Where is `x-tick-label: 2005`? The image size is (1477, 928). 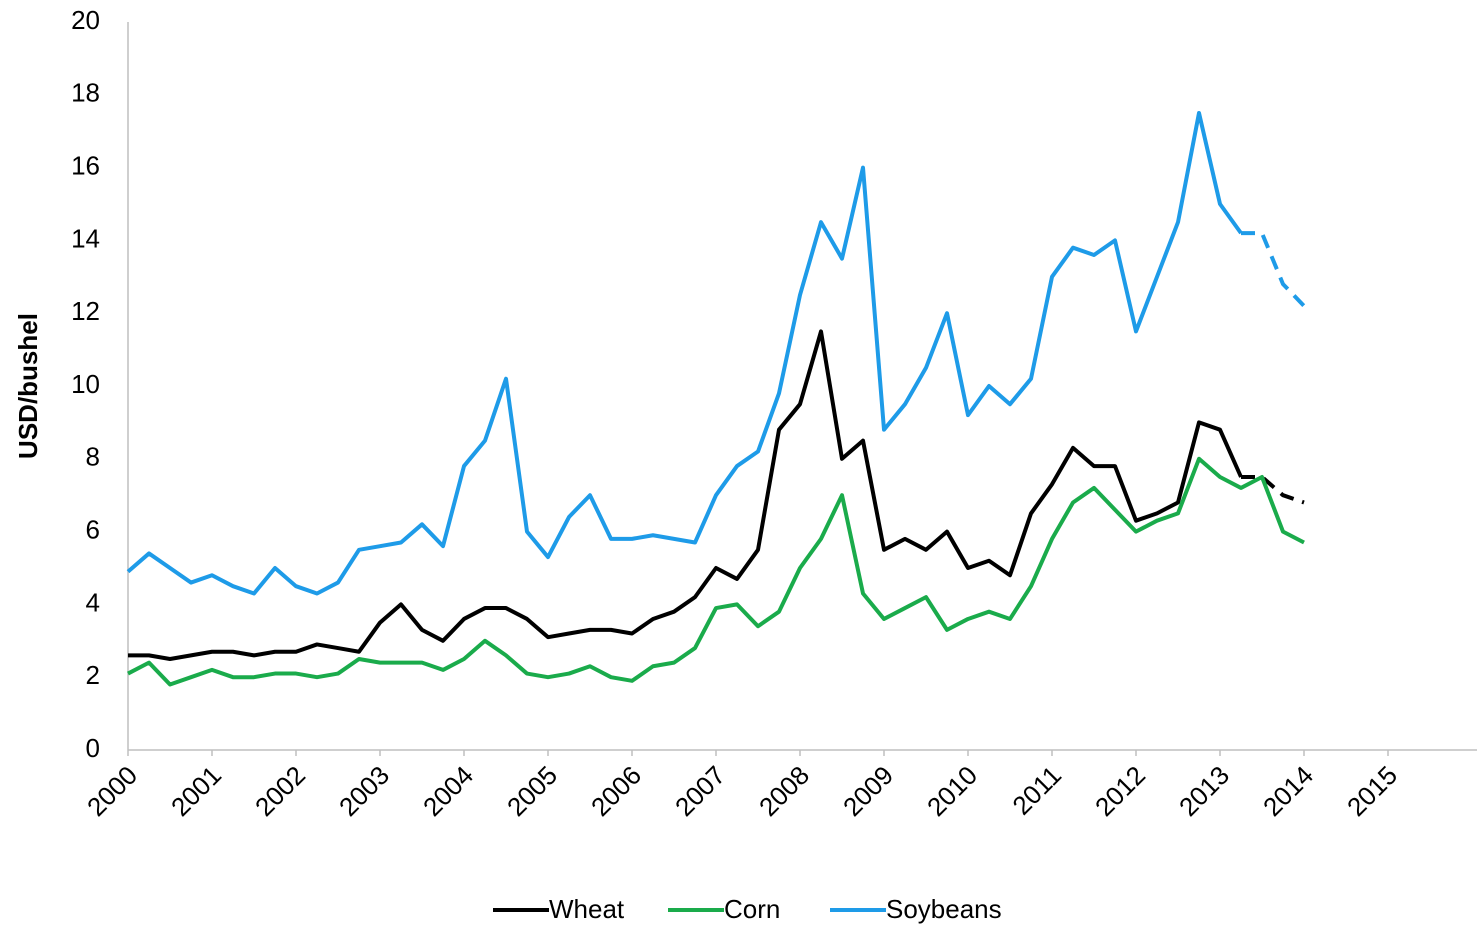 x-tick-label: 2005 is located at coordinates (532, 791).